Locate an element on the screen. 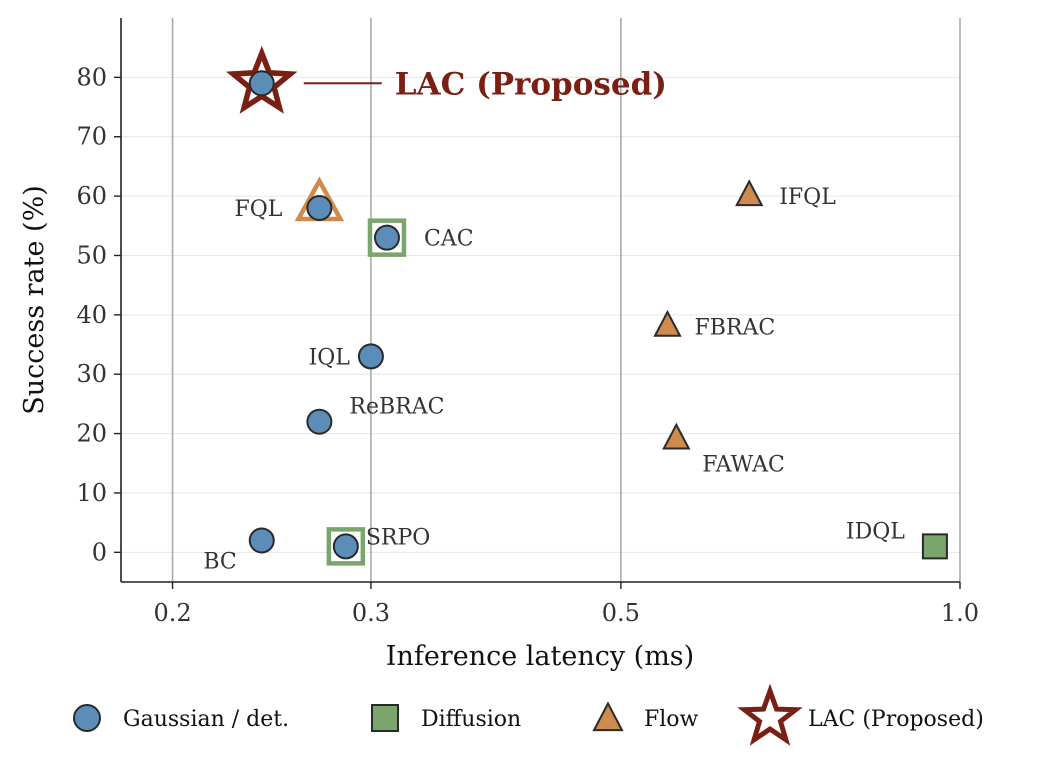  point-srpo is located at coordinates (345, 546).